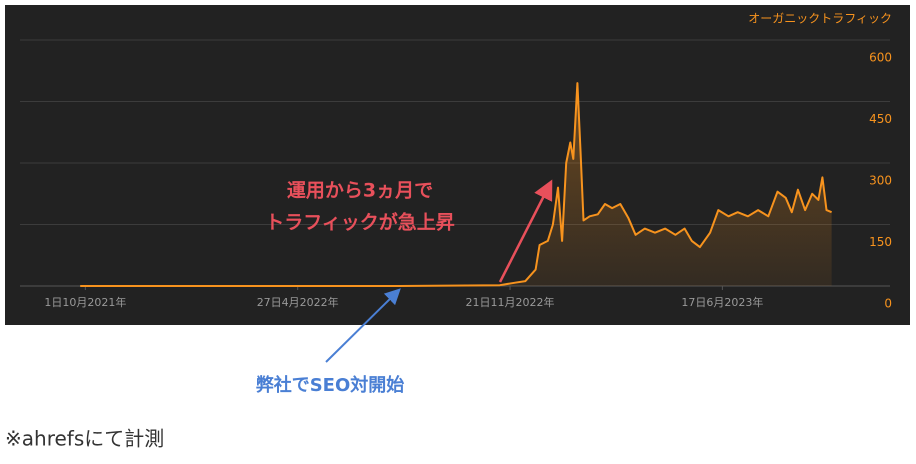  I want to click on annotation: トラフィックが急上昇, so click(360, 222).